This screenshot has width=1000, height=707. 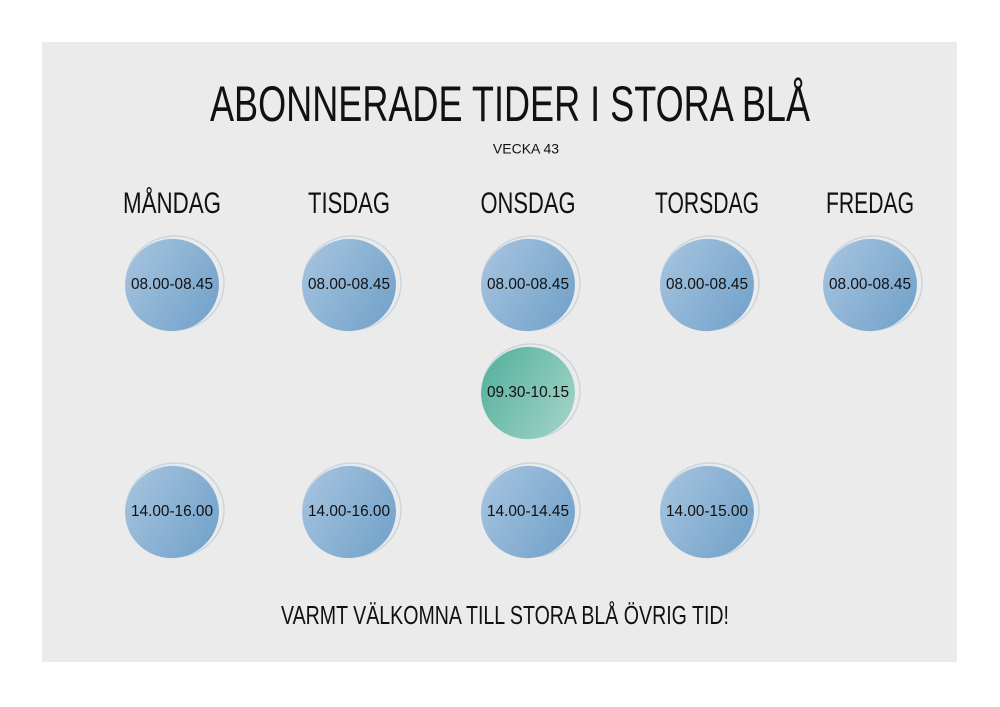 I want to click on title: ABONNERADE TIDER I STORA BLÅ, so click(x=510, y=104).